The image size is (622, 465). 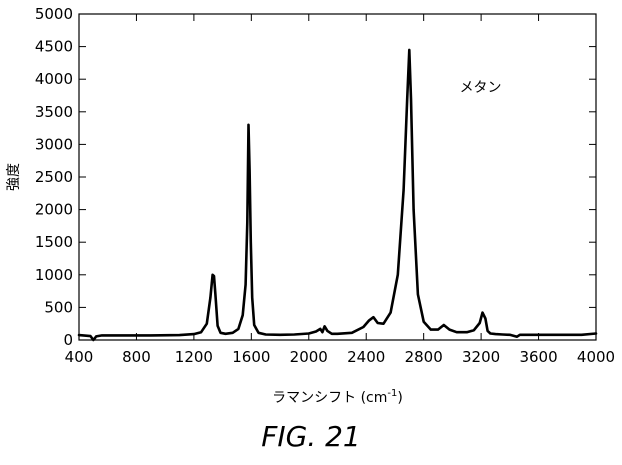 I want to click on x-axis-label: ラマンシフト (cm-1), so click(x=337, y=397).